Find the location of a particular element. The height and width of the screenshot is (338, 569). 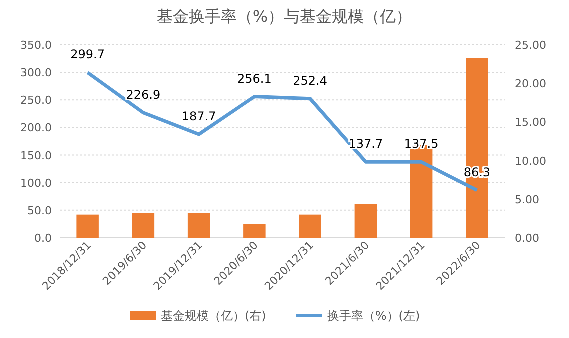

y-tick-label: 350.0 is located at coordinates (36, 45).